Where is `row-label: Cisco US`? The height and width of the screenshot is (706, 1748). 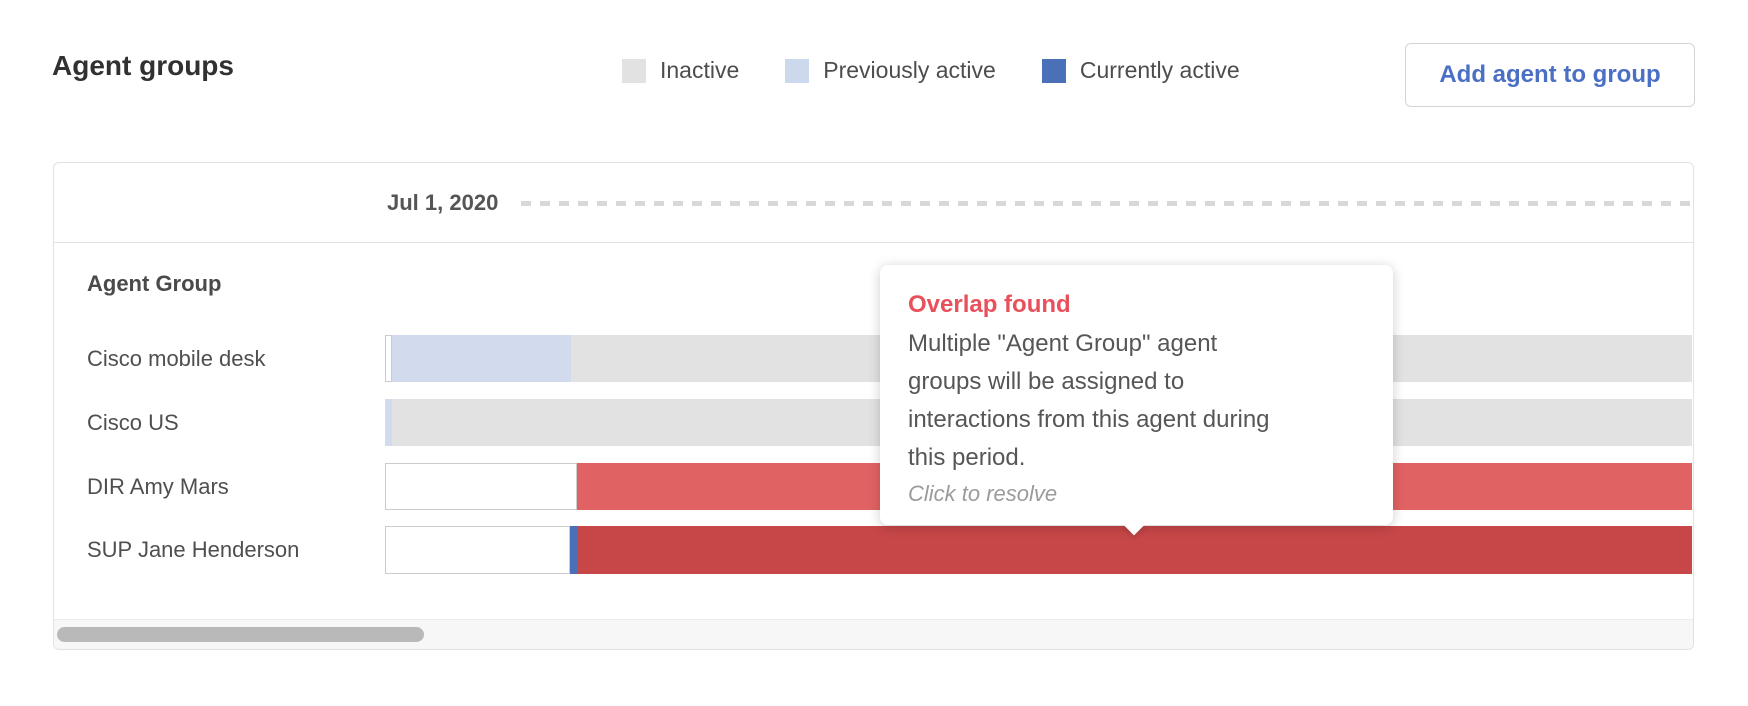
row-label: Cisco US is located at coordinates (133, 422).